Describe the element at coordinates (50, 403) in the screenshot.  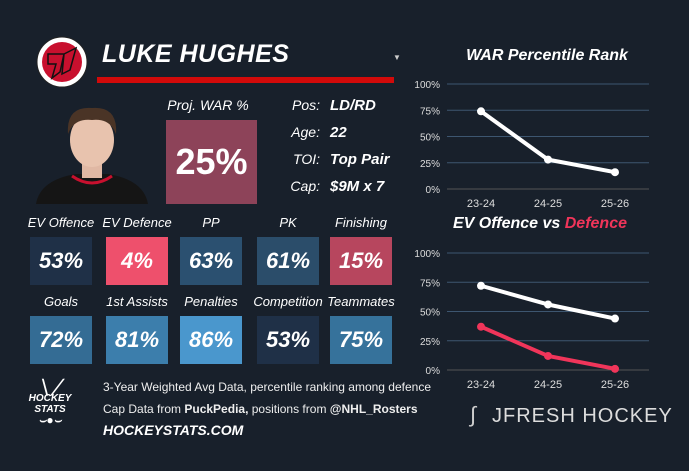
I see `hockeystats-logo: ╲ ╱ HOCKEY STATS ⌣●⌣` at that location.